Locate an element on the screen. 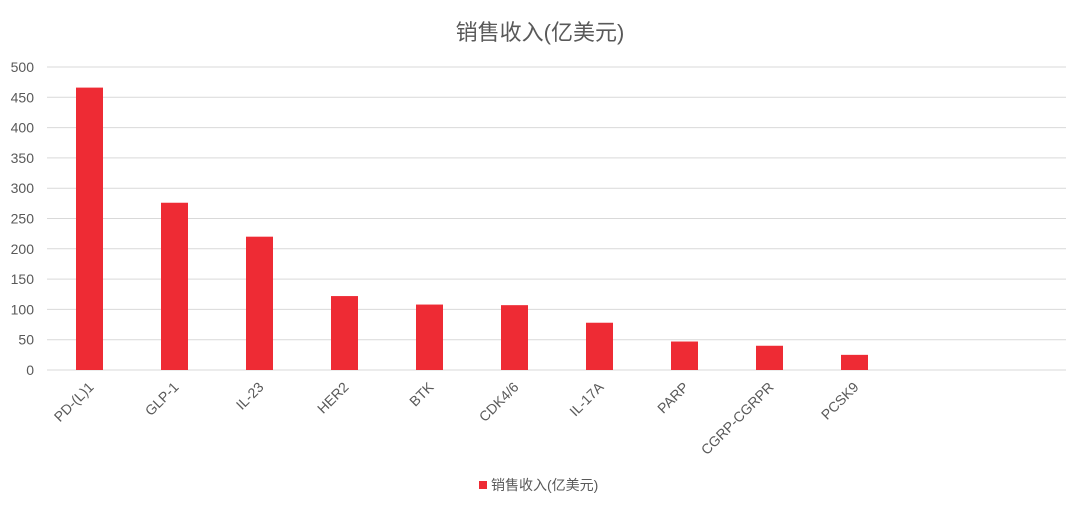  y-tick-label: 350 is located at coordinates (23, 158).